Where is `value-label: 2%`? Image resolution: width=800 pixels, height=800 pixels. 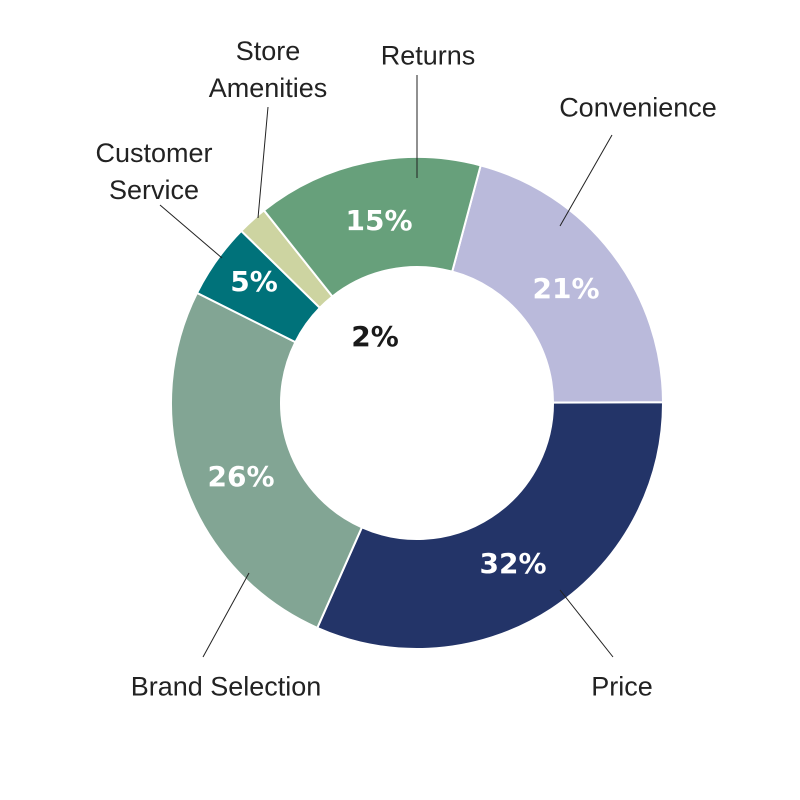 value-label: 2% is located at coordinates (375, 336).